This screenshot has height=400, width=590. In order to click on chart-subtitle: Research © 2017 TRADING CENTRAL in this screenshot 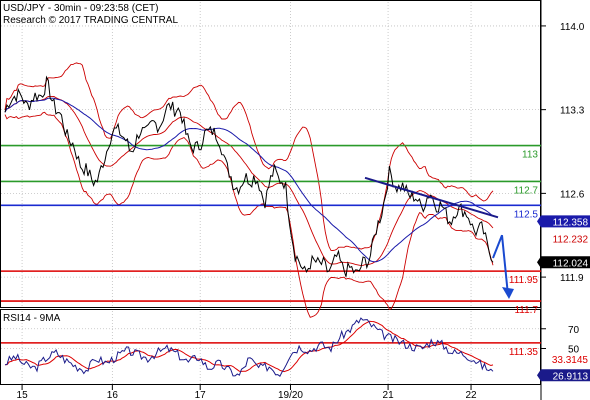, I will do `click(90, 20)`.